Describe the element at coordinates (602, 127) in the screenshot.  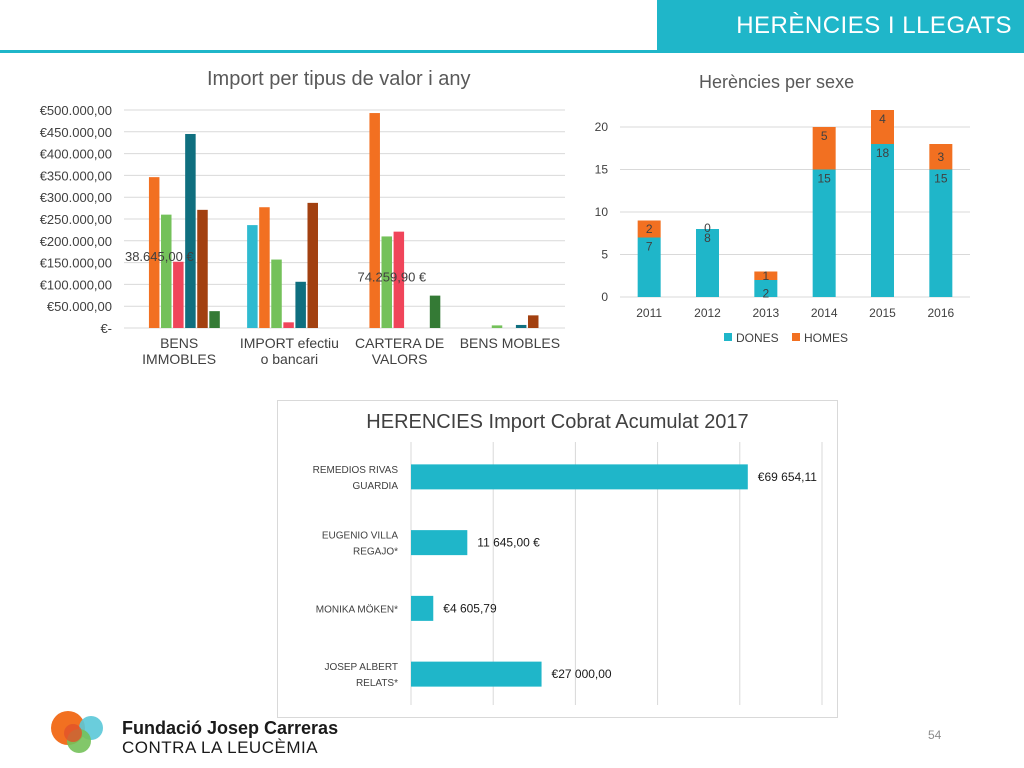
I see `y-tick-label: 20` at that location.